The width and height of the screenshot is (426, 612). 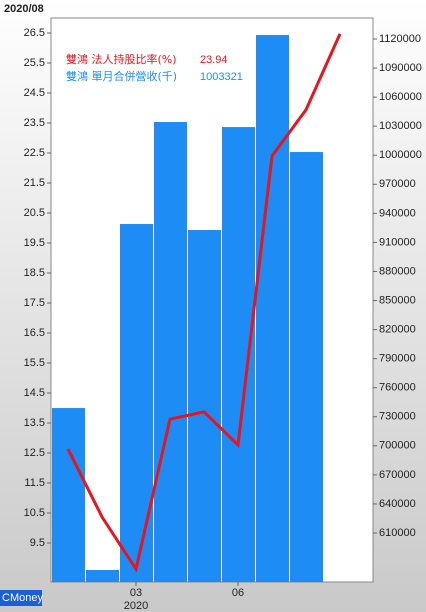 I want to click on watermark: CMoney, so click(x=22, y=598).